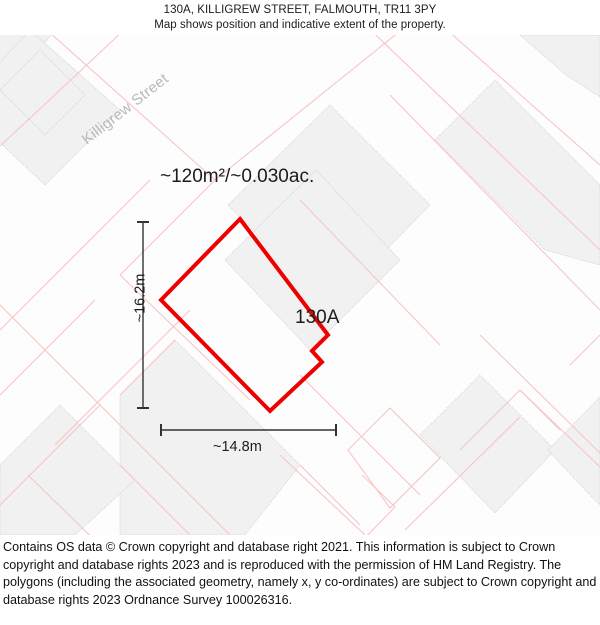 This screenshot has width=600, height=625. I want to click on dimension-bars, so click(237, 328).